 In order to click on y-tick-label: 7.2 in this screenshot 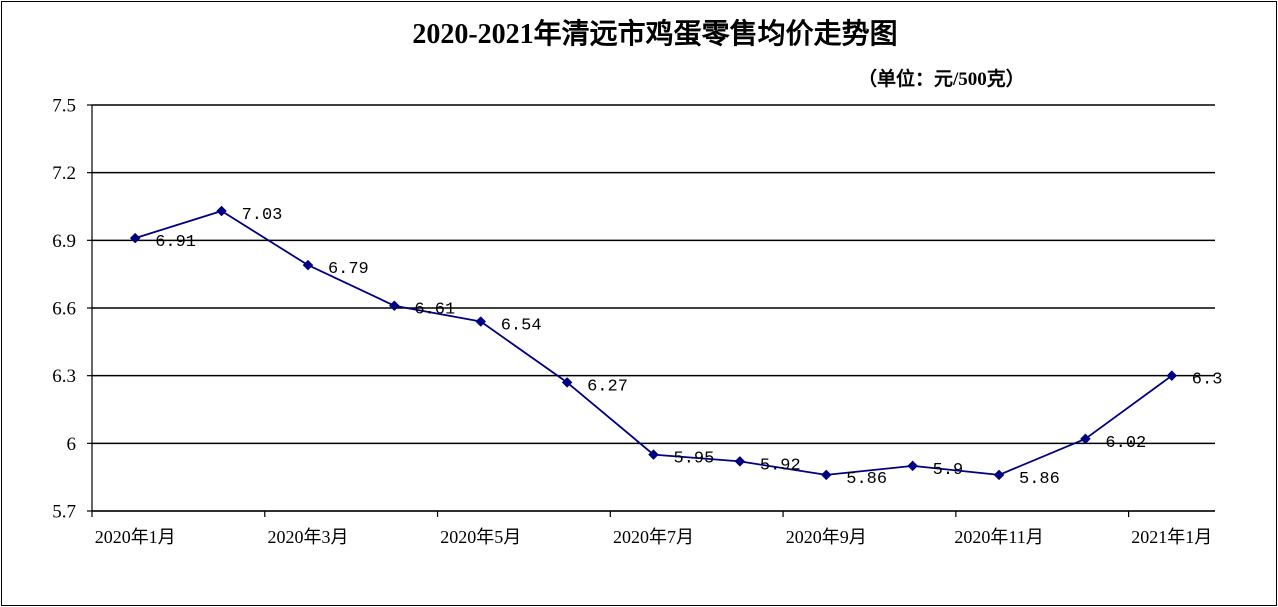, I will do `click(64, 173)`.